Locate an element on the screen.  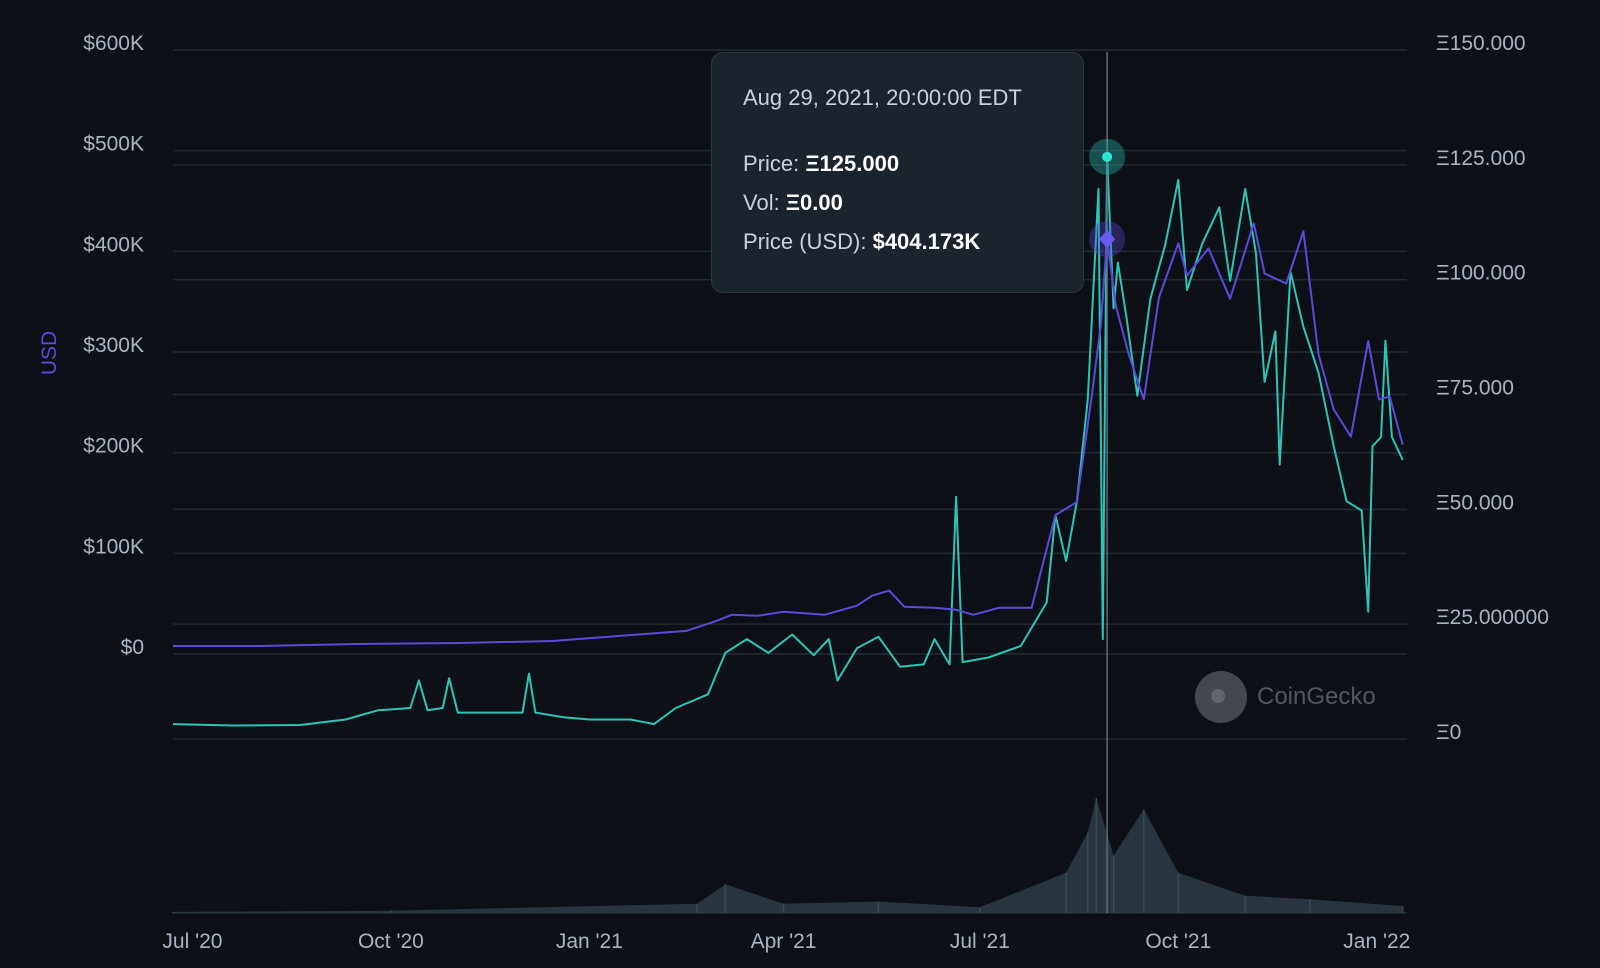
y-left-tick-label: $600K is located at coordinates (113, 43).